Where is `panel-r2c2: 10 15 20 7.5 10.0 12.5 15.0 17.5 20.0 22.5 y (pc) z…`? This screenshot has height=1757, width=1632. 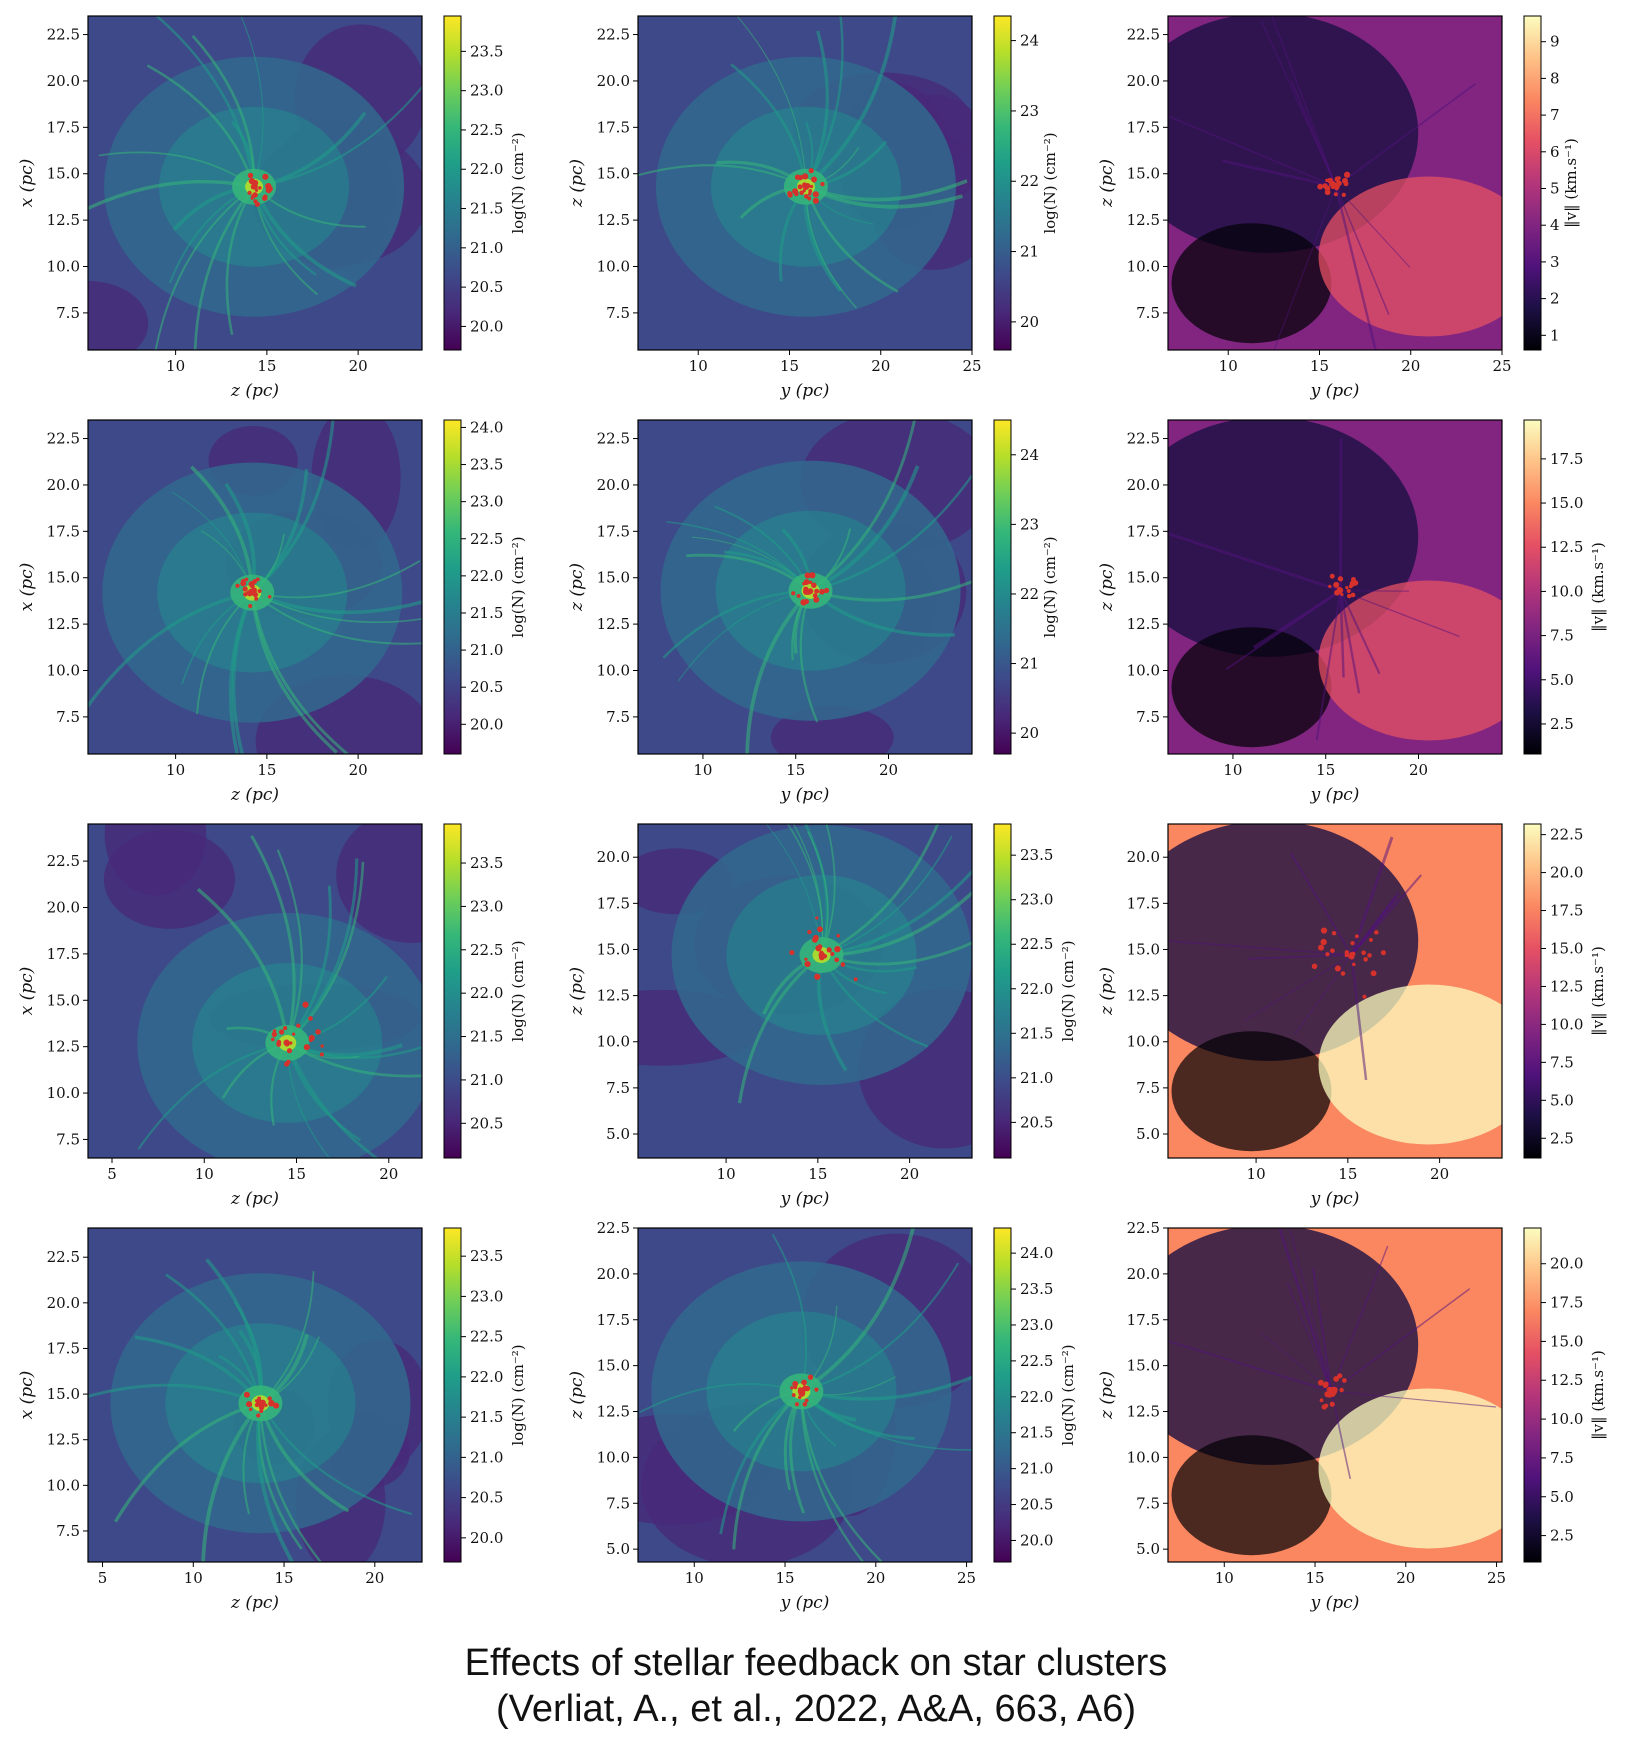 panel-r2c2: 10 15 20 7.5 10.0 12.5 15.0 17.5 20.0 22.5 y (pc) z… is located at coordinates (813, 612).